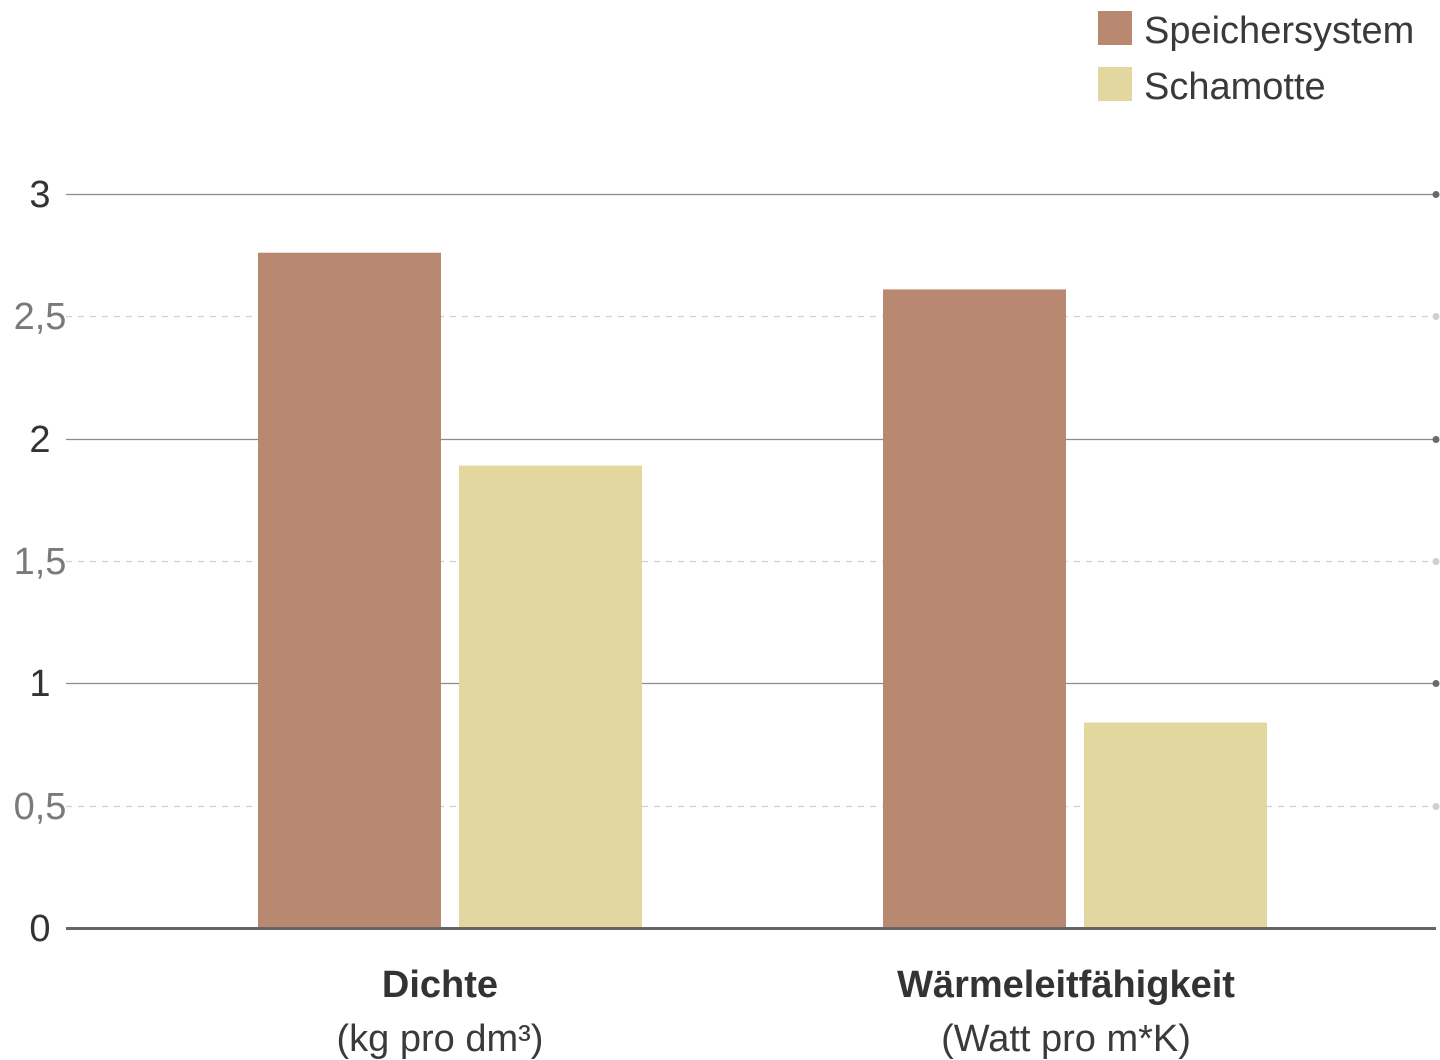 Image resolution: width=1440 pixels, height=1060 pixels. What do you see at coordinates (39, 195) in the screenshot?
I see `y-tick-label-6: 3` at bounding box center [39, 195].